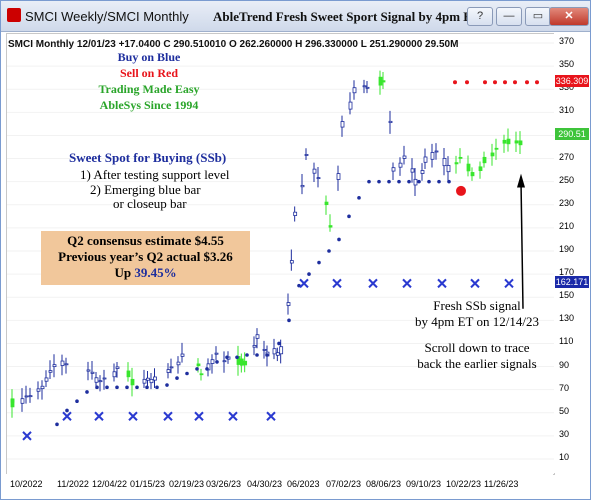  What do you see at coordinates (538, 16) in the screenshot?
I see `restore-button: ▭` at bounding box center [538, 16].